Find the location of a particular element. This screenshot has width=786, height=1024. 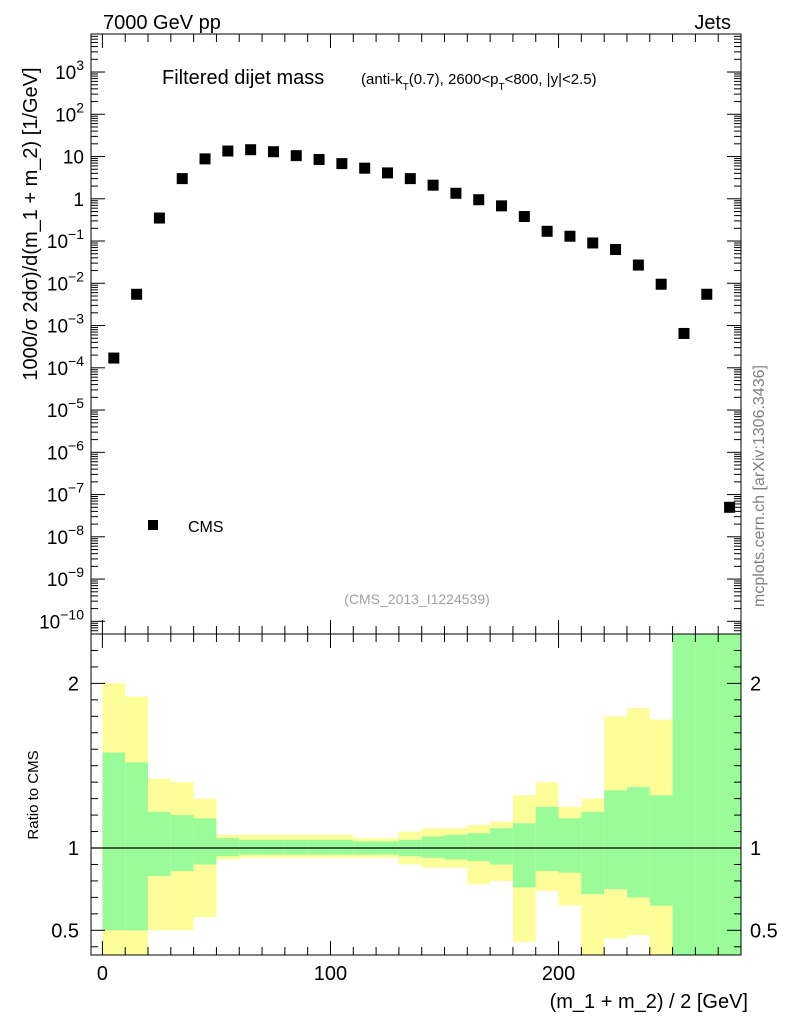

y-tick-label: 10³ is located at coordinates (69, 70).